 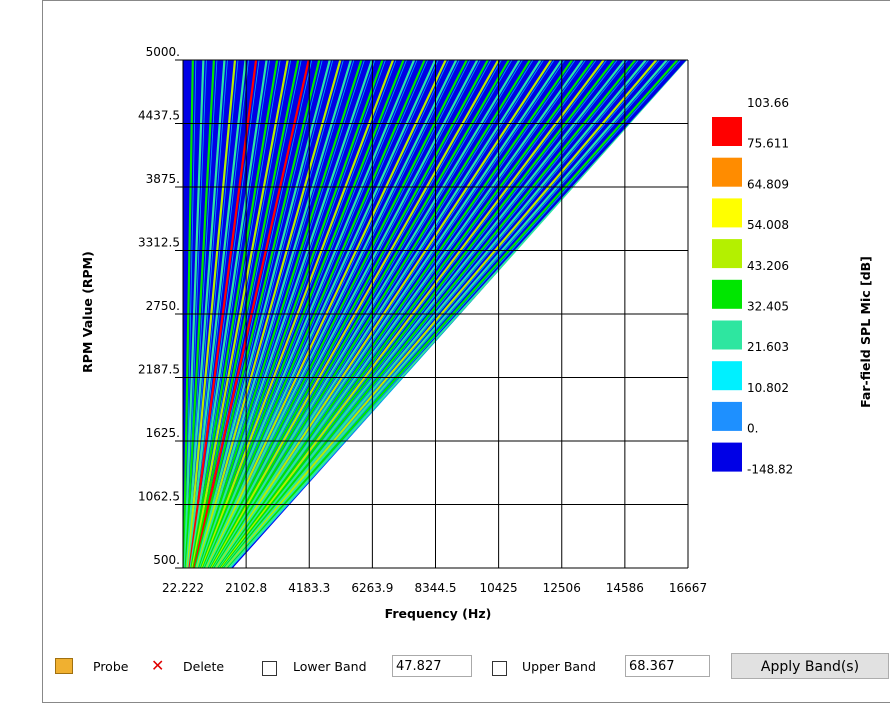 What do you see at coordinates (810, 666) in the screenshot?
I see `apply-button: Apply Band(s)` at bounding box center [810, 666].